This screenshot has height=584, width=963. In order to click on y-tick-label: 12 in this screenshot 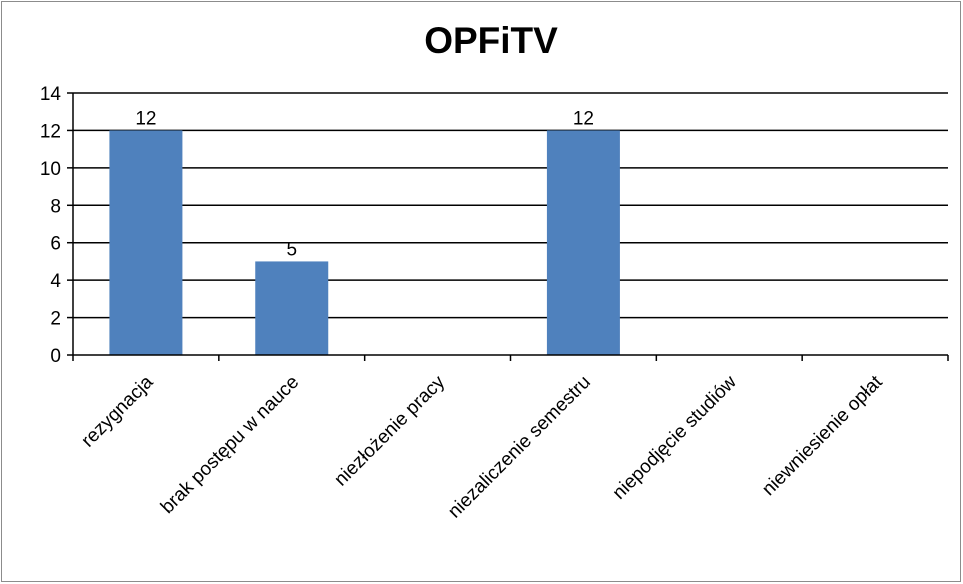, I will do `click(50, 131)`.